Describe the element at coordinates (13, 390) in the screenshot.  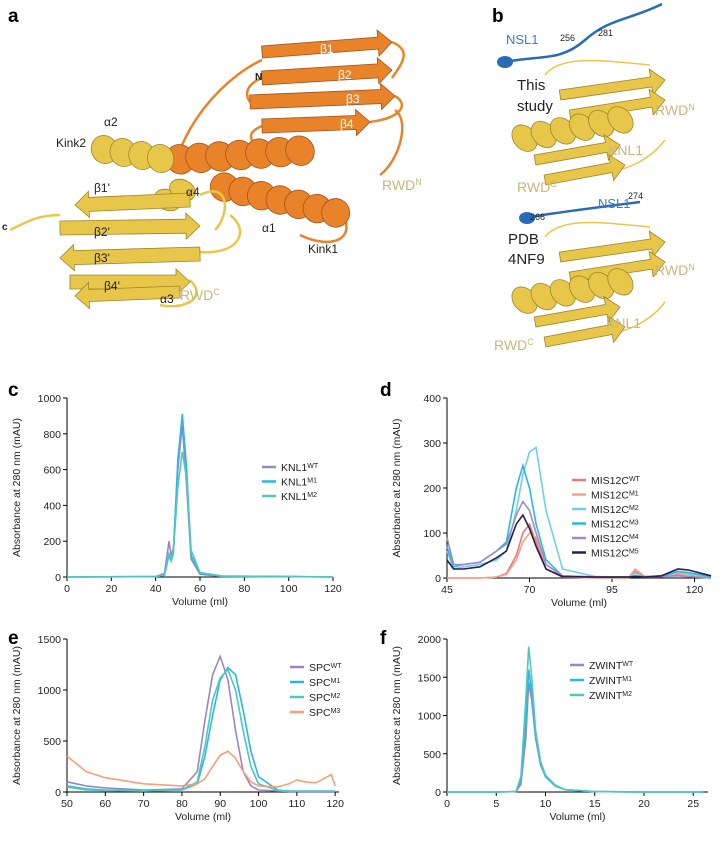
I see `panel-letter: c` at that location.